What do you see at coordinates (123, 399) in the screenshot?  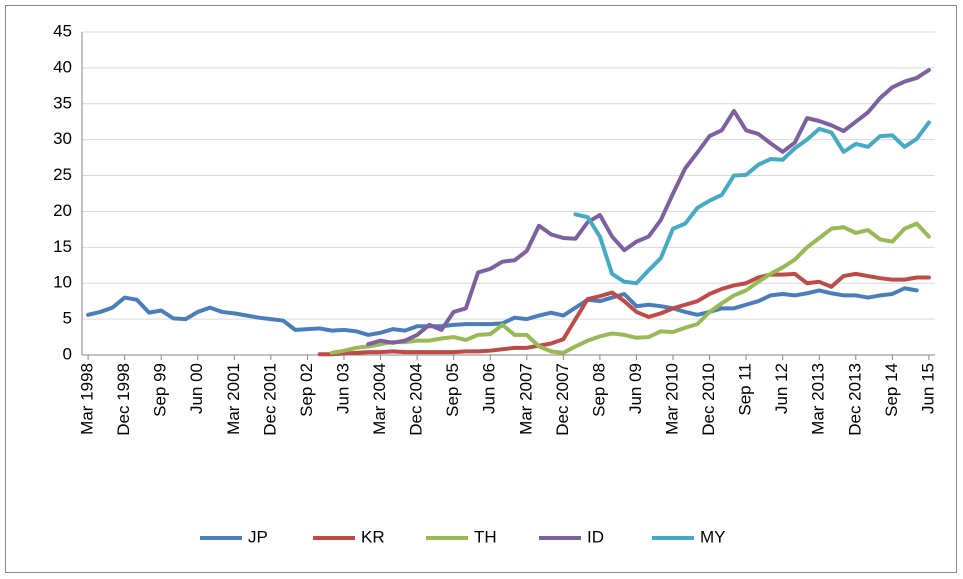 I see `x-tick-label: Dec 1998` at bounding box center [123, 399].